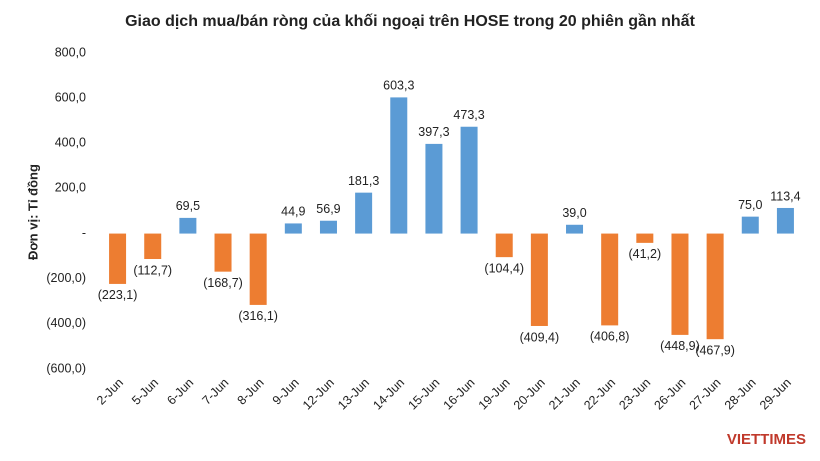  Describe the element at coordinates (766, 439) in the screenshot. I see `watermark: VIETTIMES` at that location.